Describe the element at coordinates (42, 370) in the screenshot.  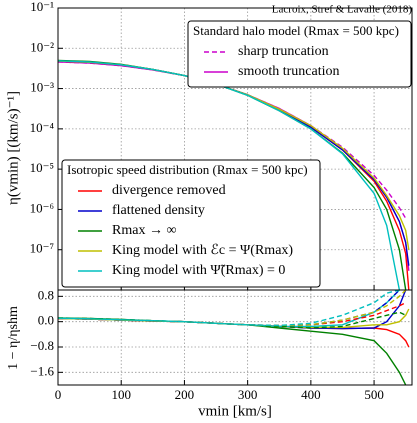
I see `y-tick-label: −1.6` at that location.